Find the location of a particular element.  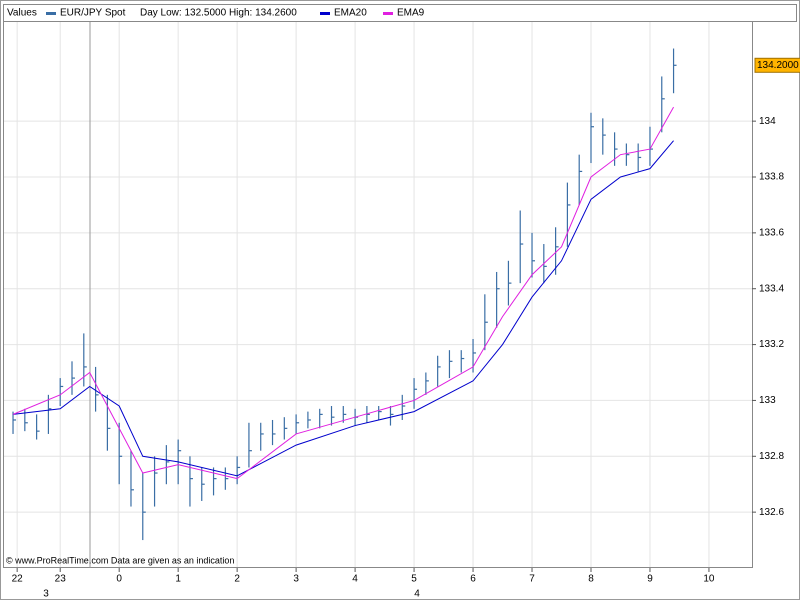

x-tick-label: 8 is located at coordinates (591, 579).